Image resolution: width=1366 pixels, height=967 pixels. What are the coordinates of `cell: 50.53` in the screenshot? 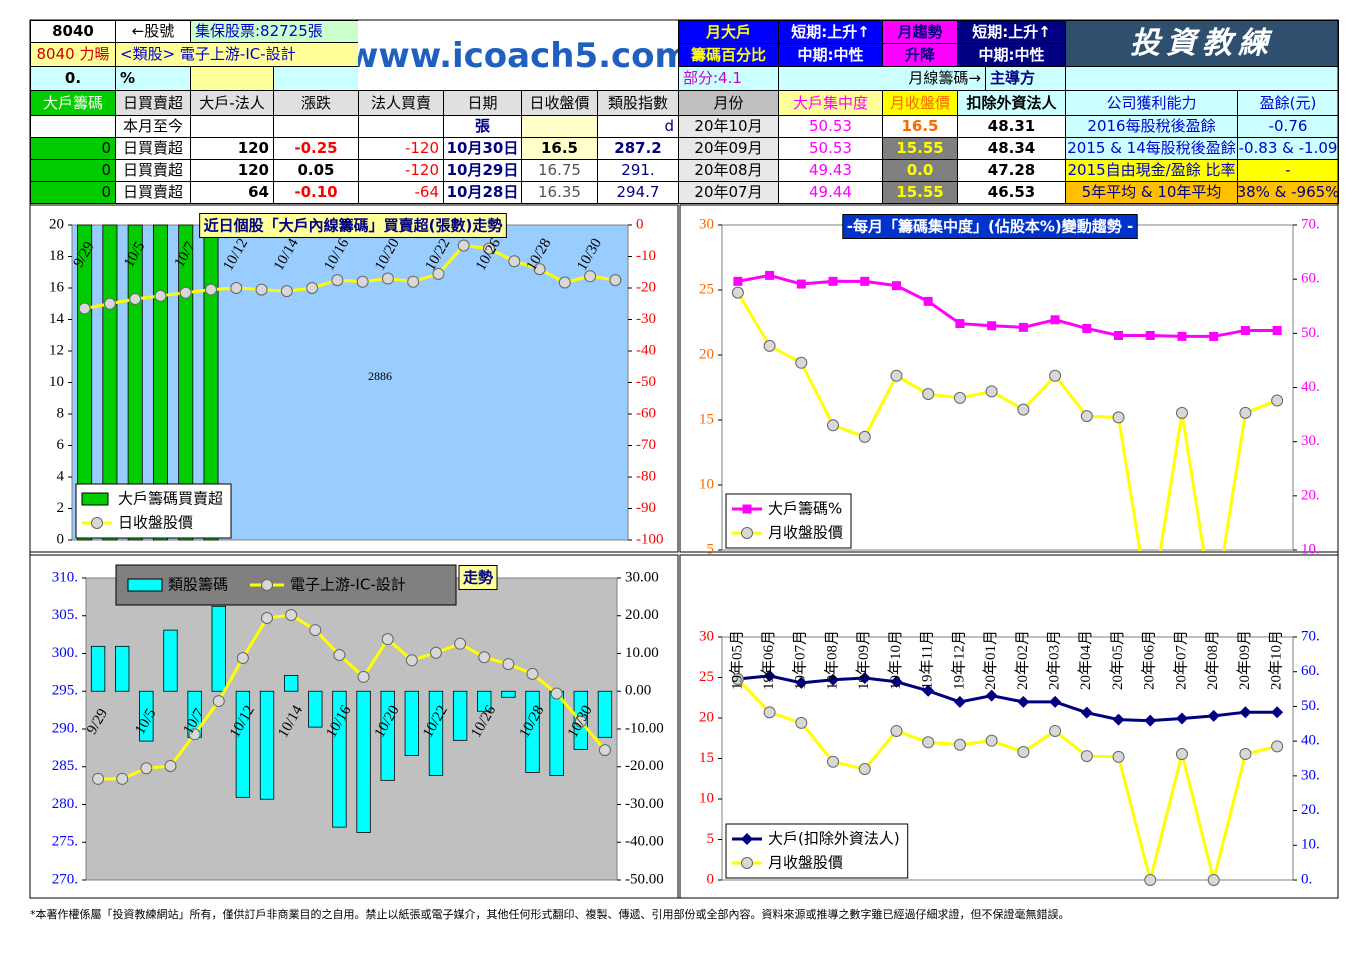 It's located at (830, 126).